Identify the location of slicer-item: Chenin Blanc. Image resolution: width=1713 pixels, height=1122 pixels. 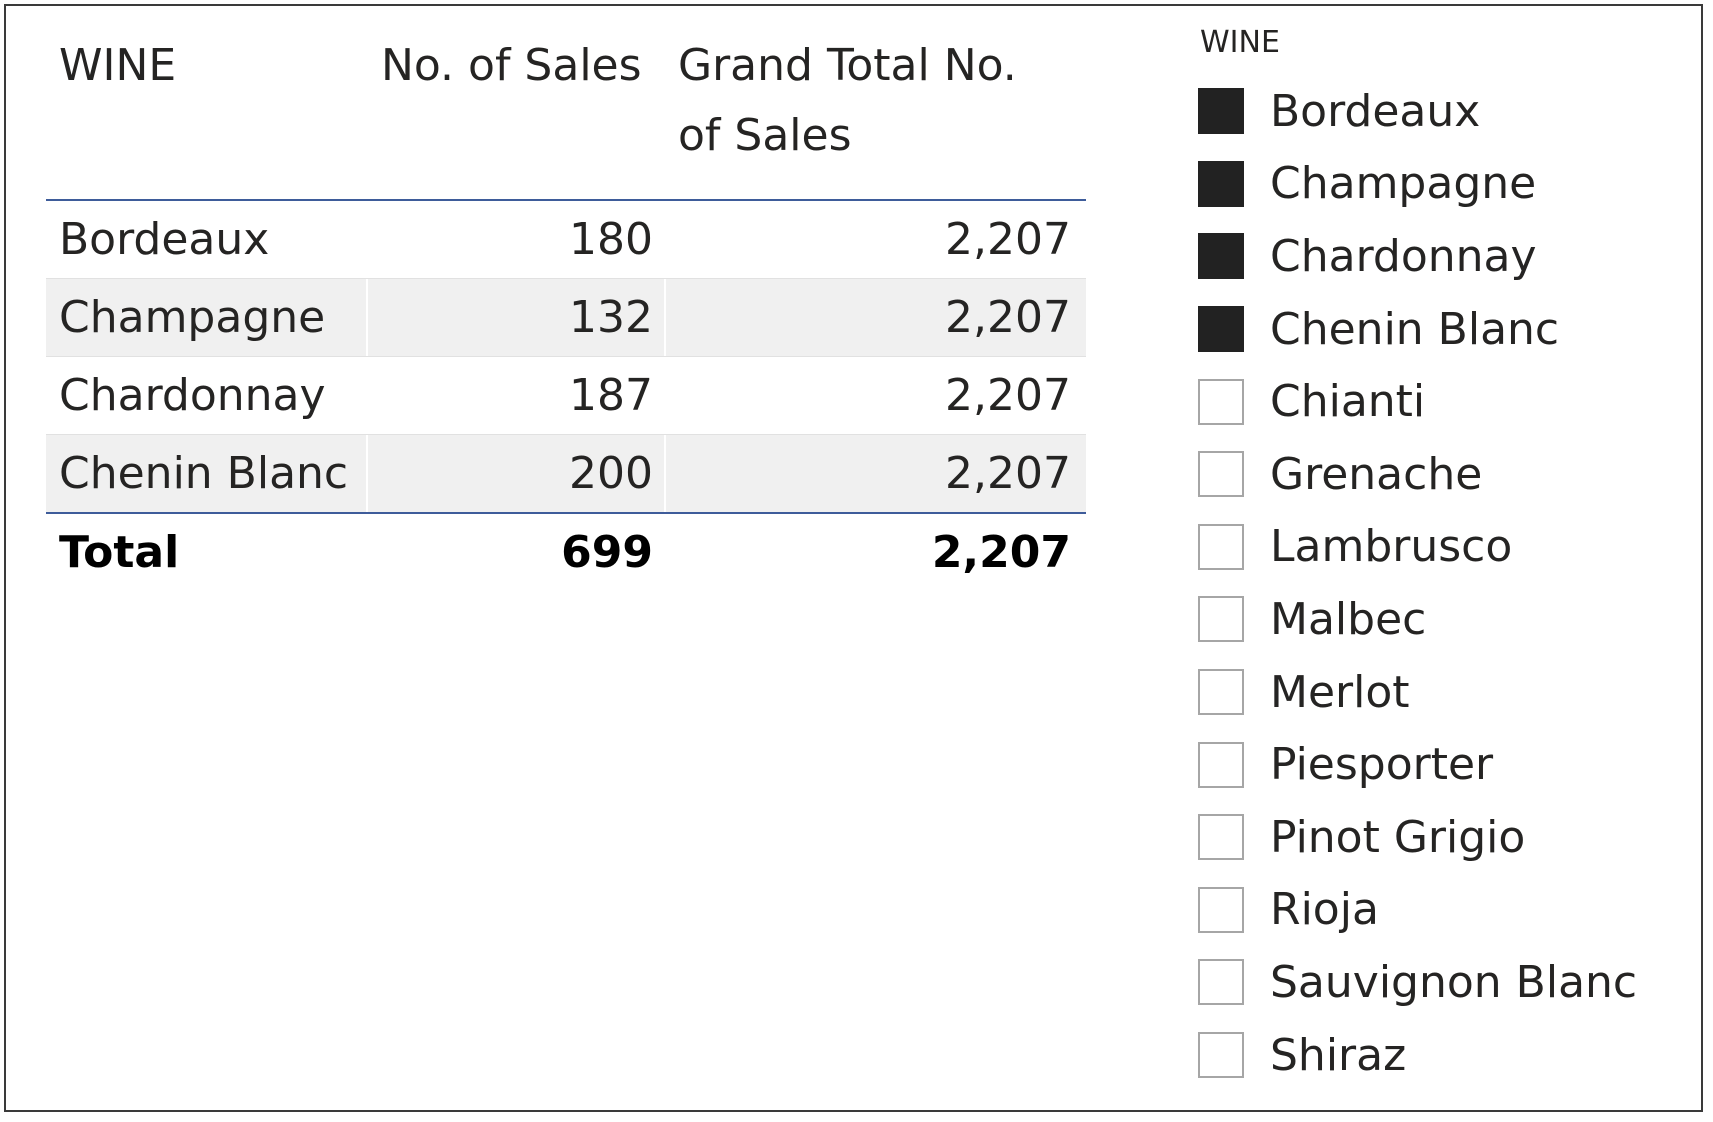
(1448, 329).